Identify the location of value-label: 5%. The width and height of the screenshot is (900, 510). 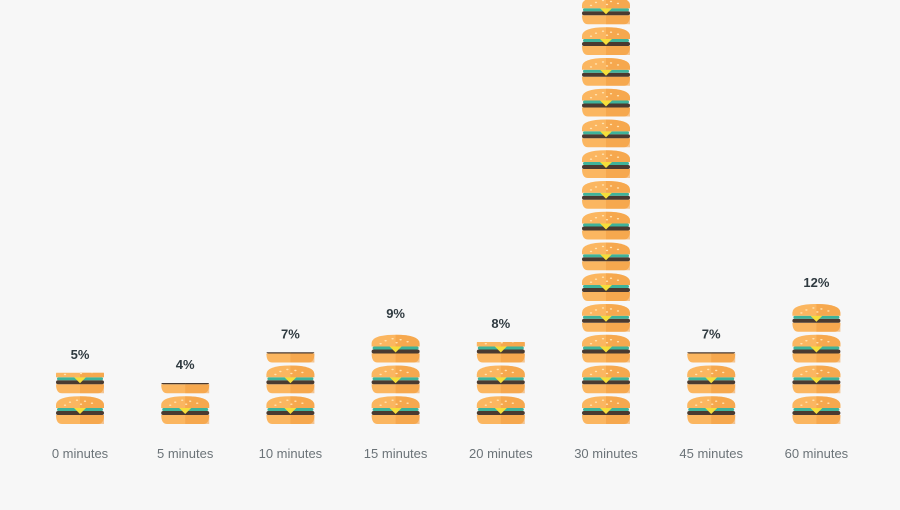
(80, 354).